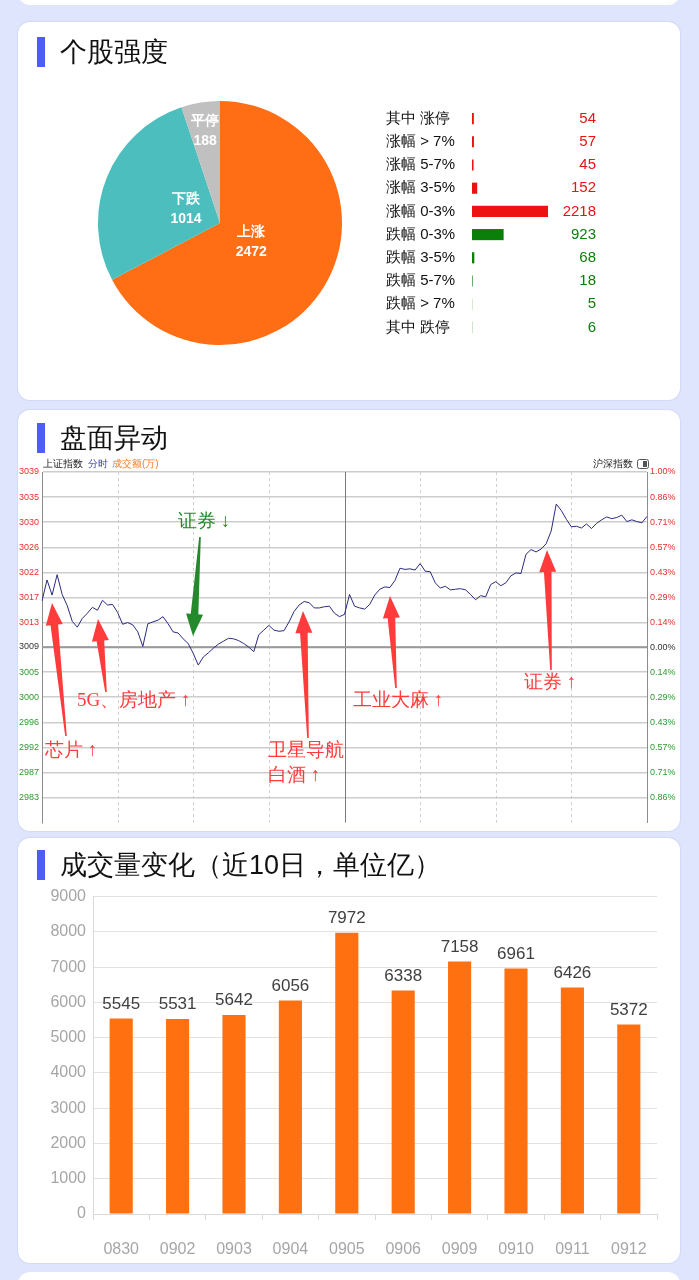 This screenshot has height=1280, width=699. Describe the element at coordinates (587, 117) in the screenshot. I see `data-label: 54` at that location.